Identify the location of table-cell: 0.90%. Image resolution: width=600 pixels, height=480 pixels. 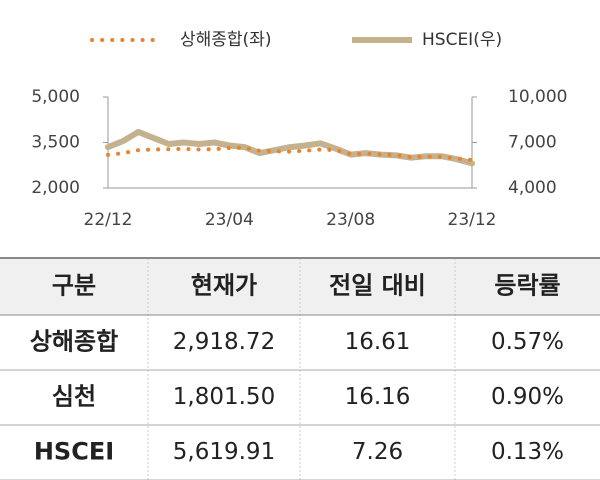
(527, 397).